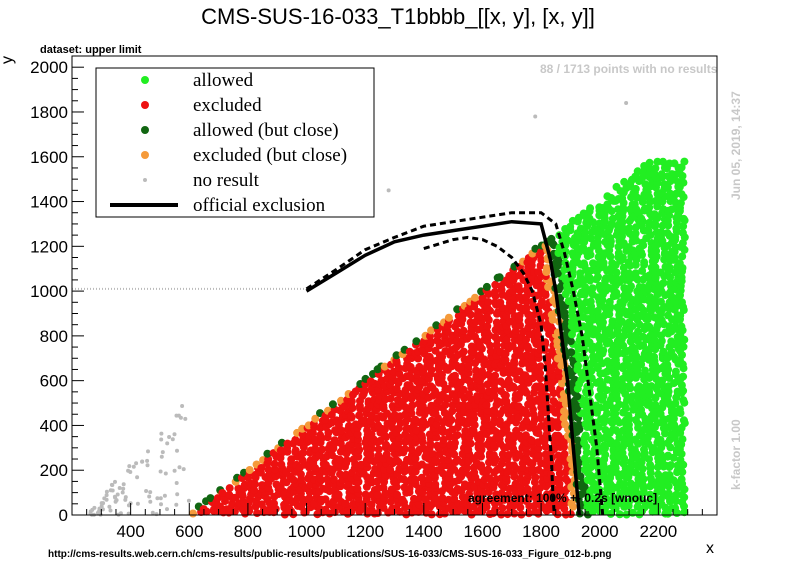 The width and height of the screenshot is (796, 572). What do you see at coordinates (49, 246) in the screenshot?
I see `y-tick-label: 1200` at bounding box center [49, 246].